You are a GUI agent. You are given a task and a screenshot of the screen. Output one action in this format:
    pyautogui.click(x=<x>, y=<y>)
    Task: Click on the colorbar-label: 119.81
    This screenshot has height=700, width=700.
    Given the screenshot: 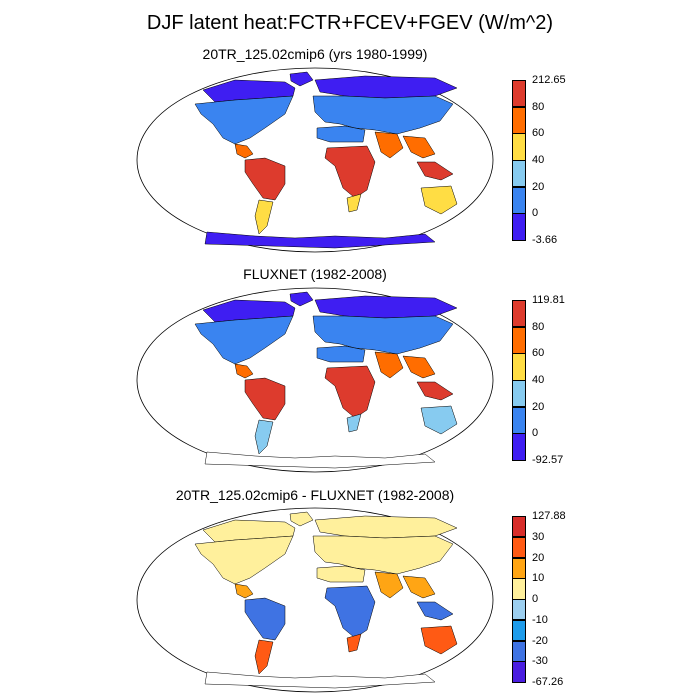 What is the action you would take?
    pyautogui.click(x=548, y=300)
    